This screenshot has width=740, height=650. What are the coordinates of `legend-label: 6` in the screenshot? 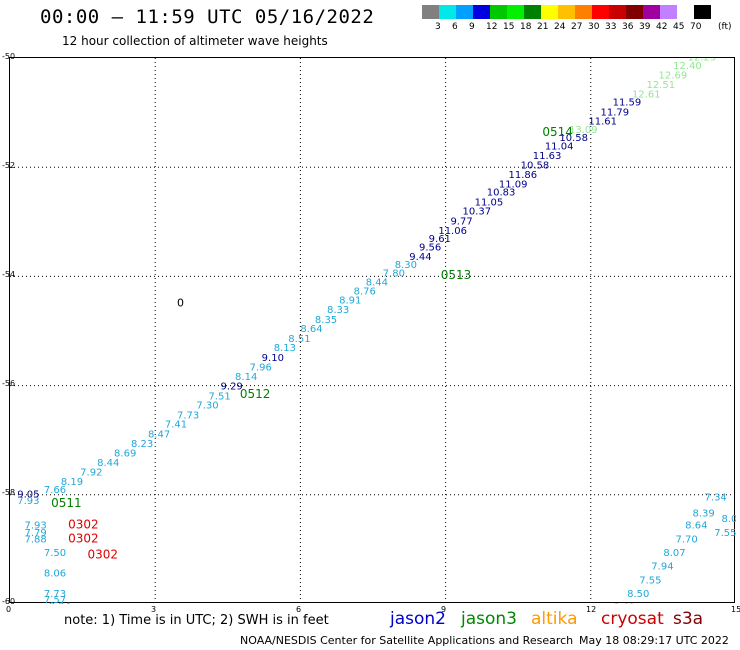 It's located at (455, 27).